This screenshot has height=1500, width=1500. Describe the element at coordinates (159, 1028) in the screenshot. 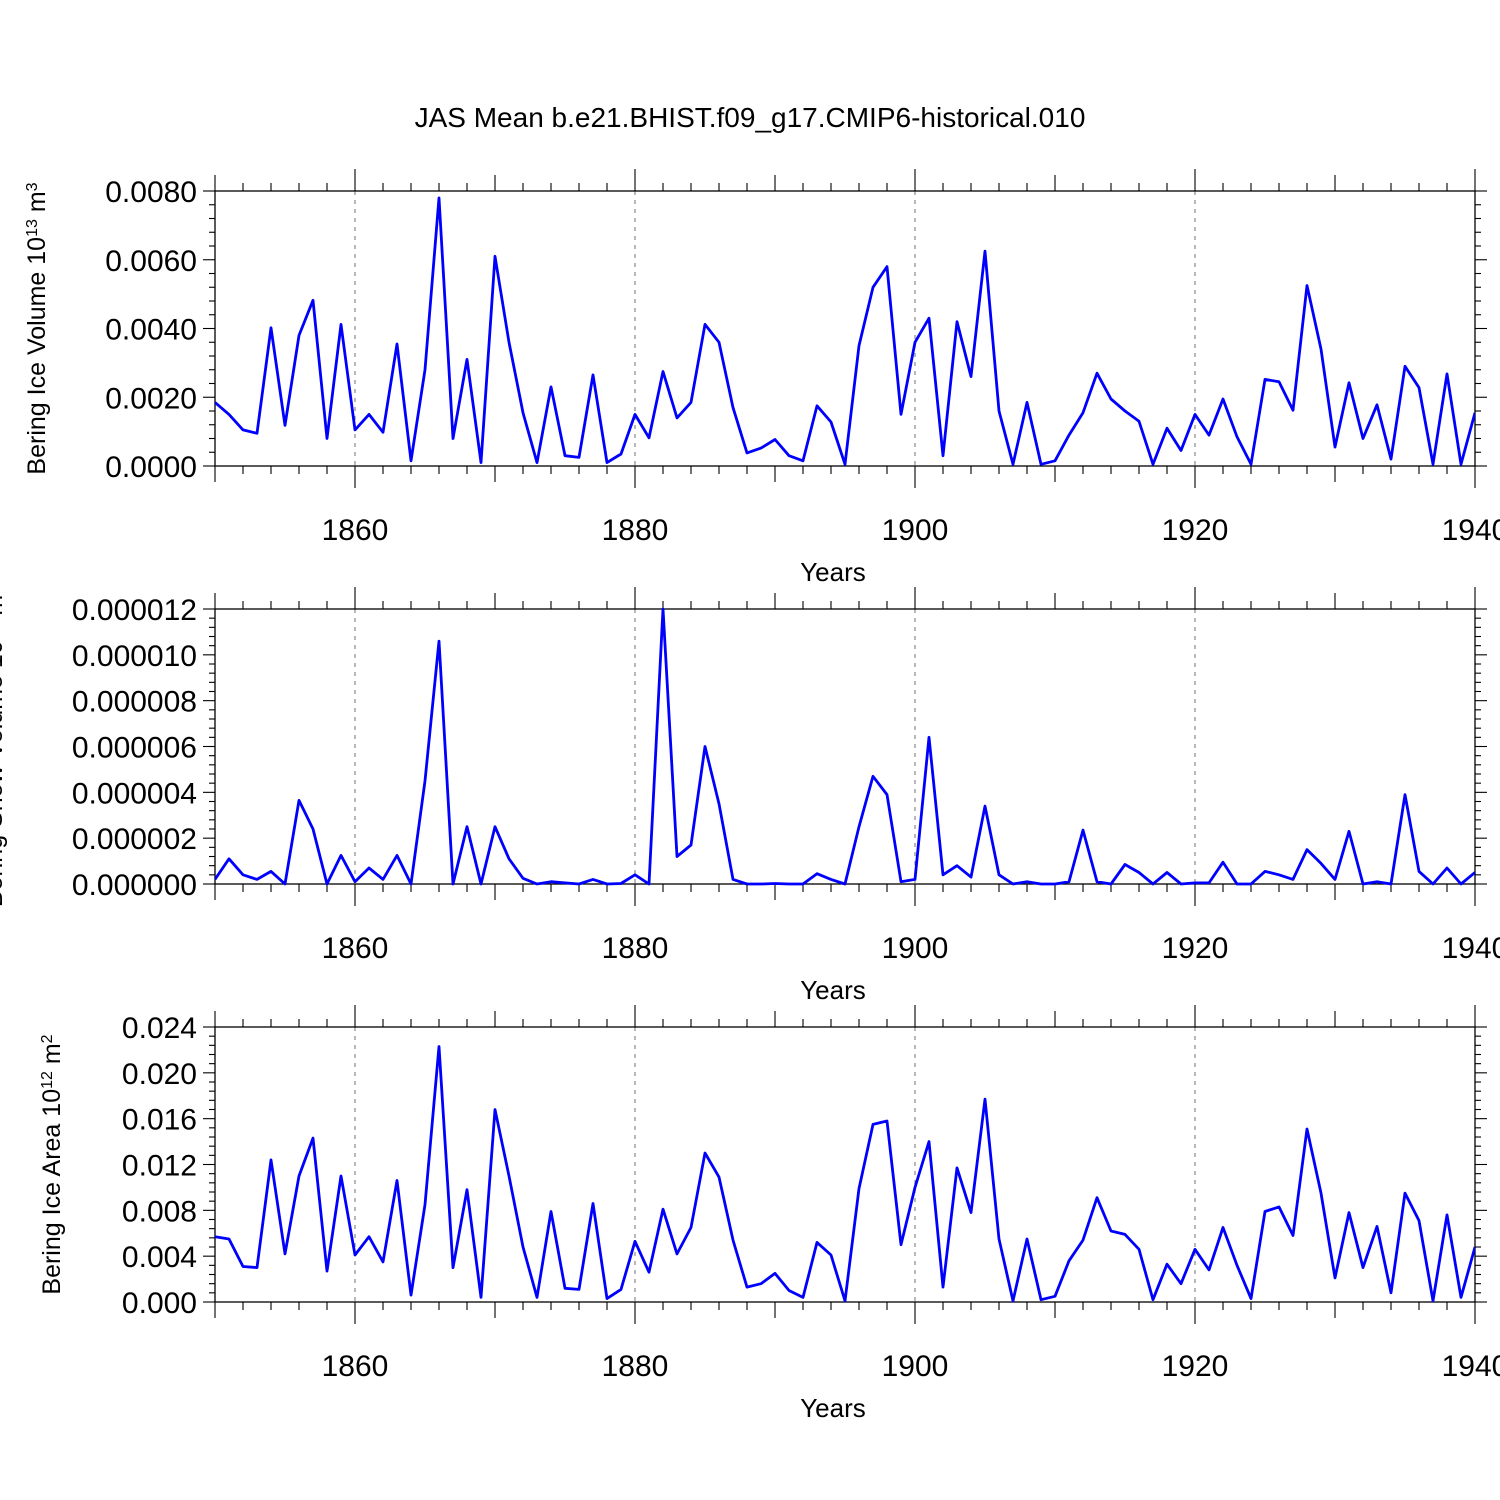

I see `ytick-label: 0.024` at that location.